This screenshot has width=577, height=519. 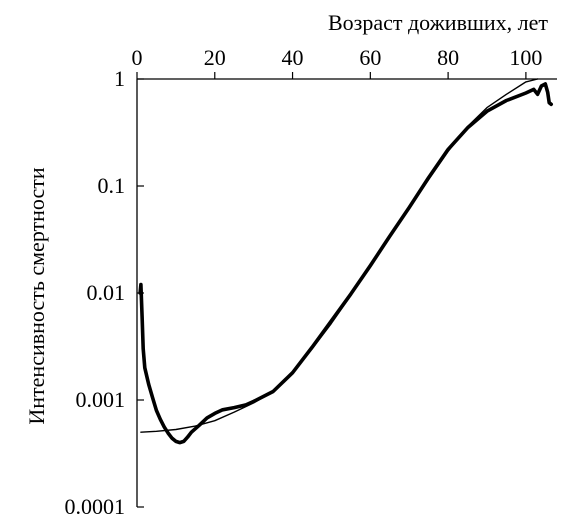 What do you see at coordinates (525, 57) in the screenshot?
I see `x-tick-label: 100` at bounding box center [525, 57].